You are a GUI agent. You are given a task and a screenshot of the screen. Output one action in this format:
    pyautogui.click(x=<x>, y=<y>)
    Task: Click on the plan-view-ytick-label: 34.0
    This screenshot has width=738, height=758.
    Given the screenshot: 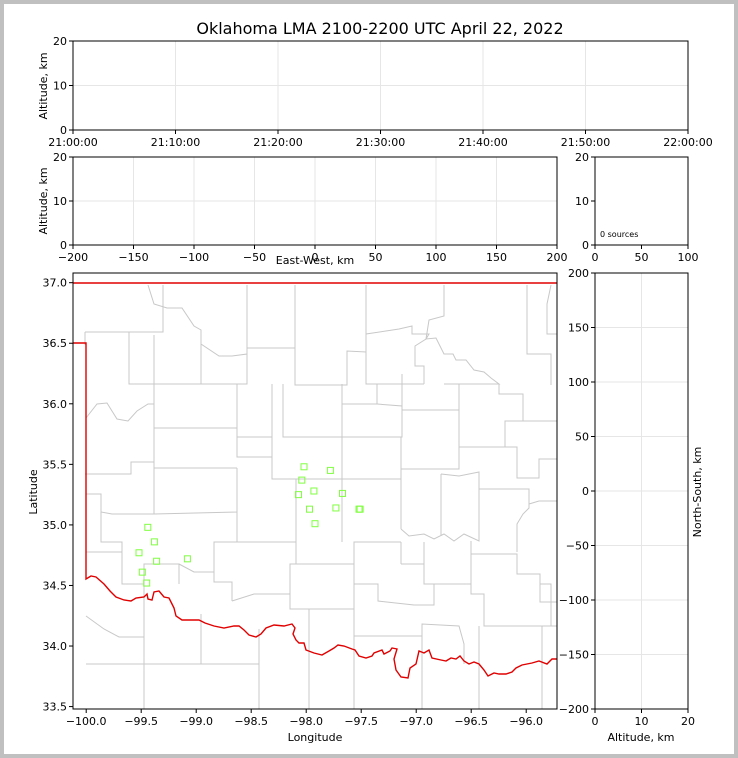 What is the action you would take?
    pyautogui.click(x=55, y=646)
    